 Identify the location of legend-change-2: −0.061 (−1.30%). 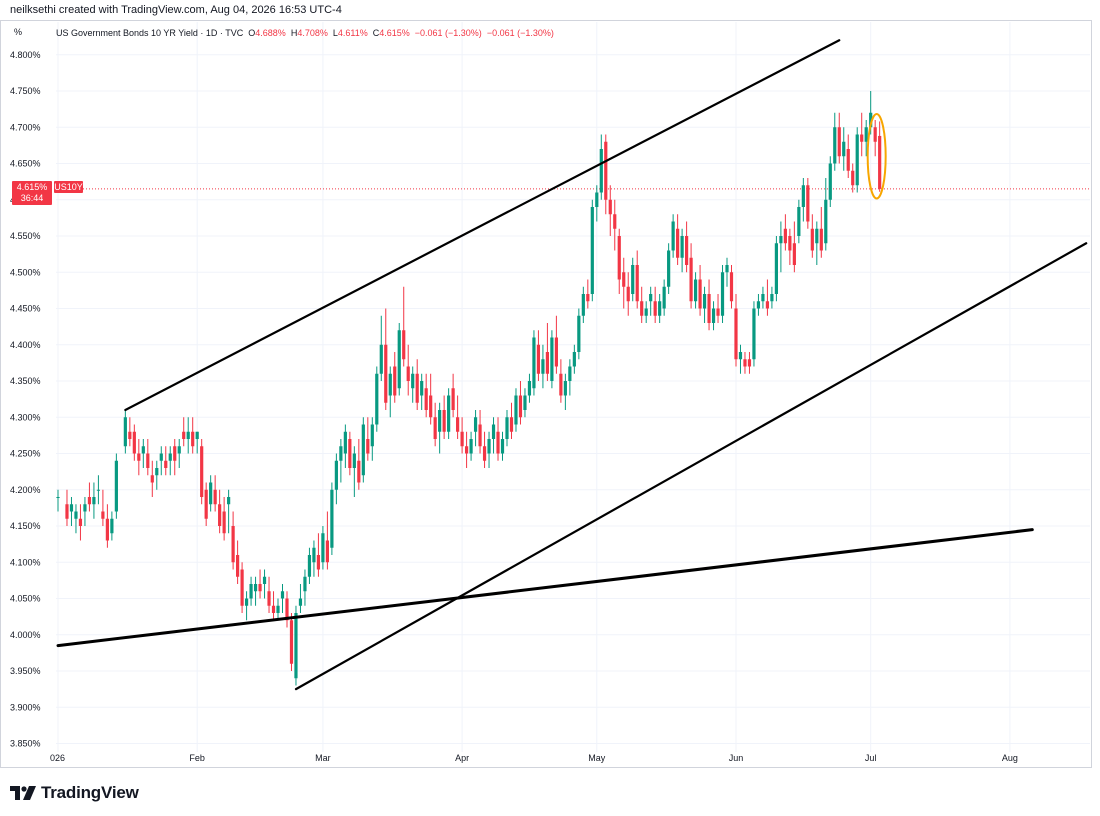
(520, 33).